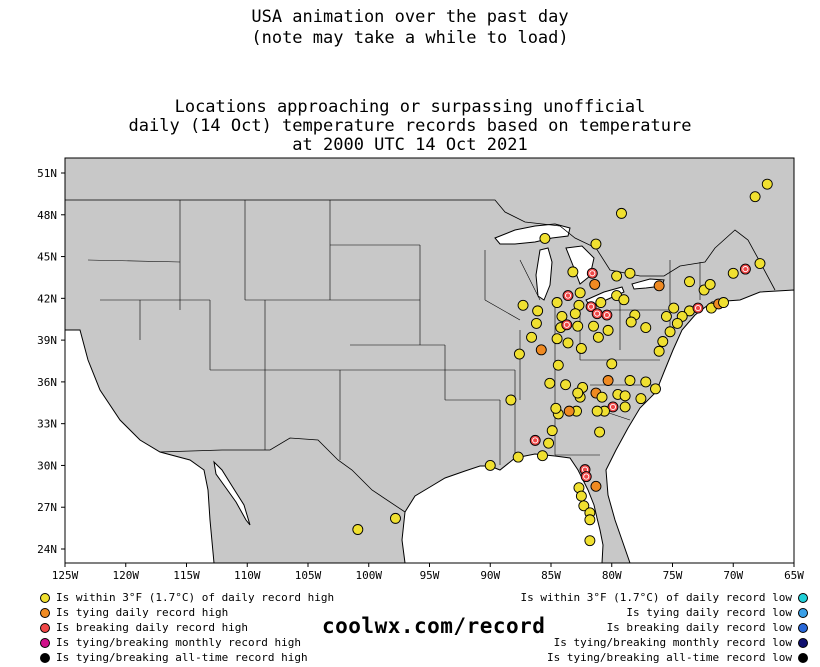 The width and height of the screenshot is (820, 667). What do you see at coordinates (152, 627) in the screenshot?
I see `legend-label: Is breaking daily record high` at bounding box center [152, 627].